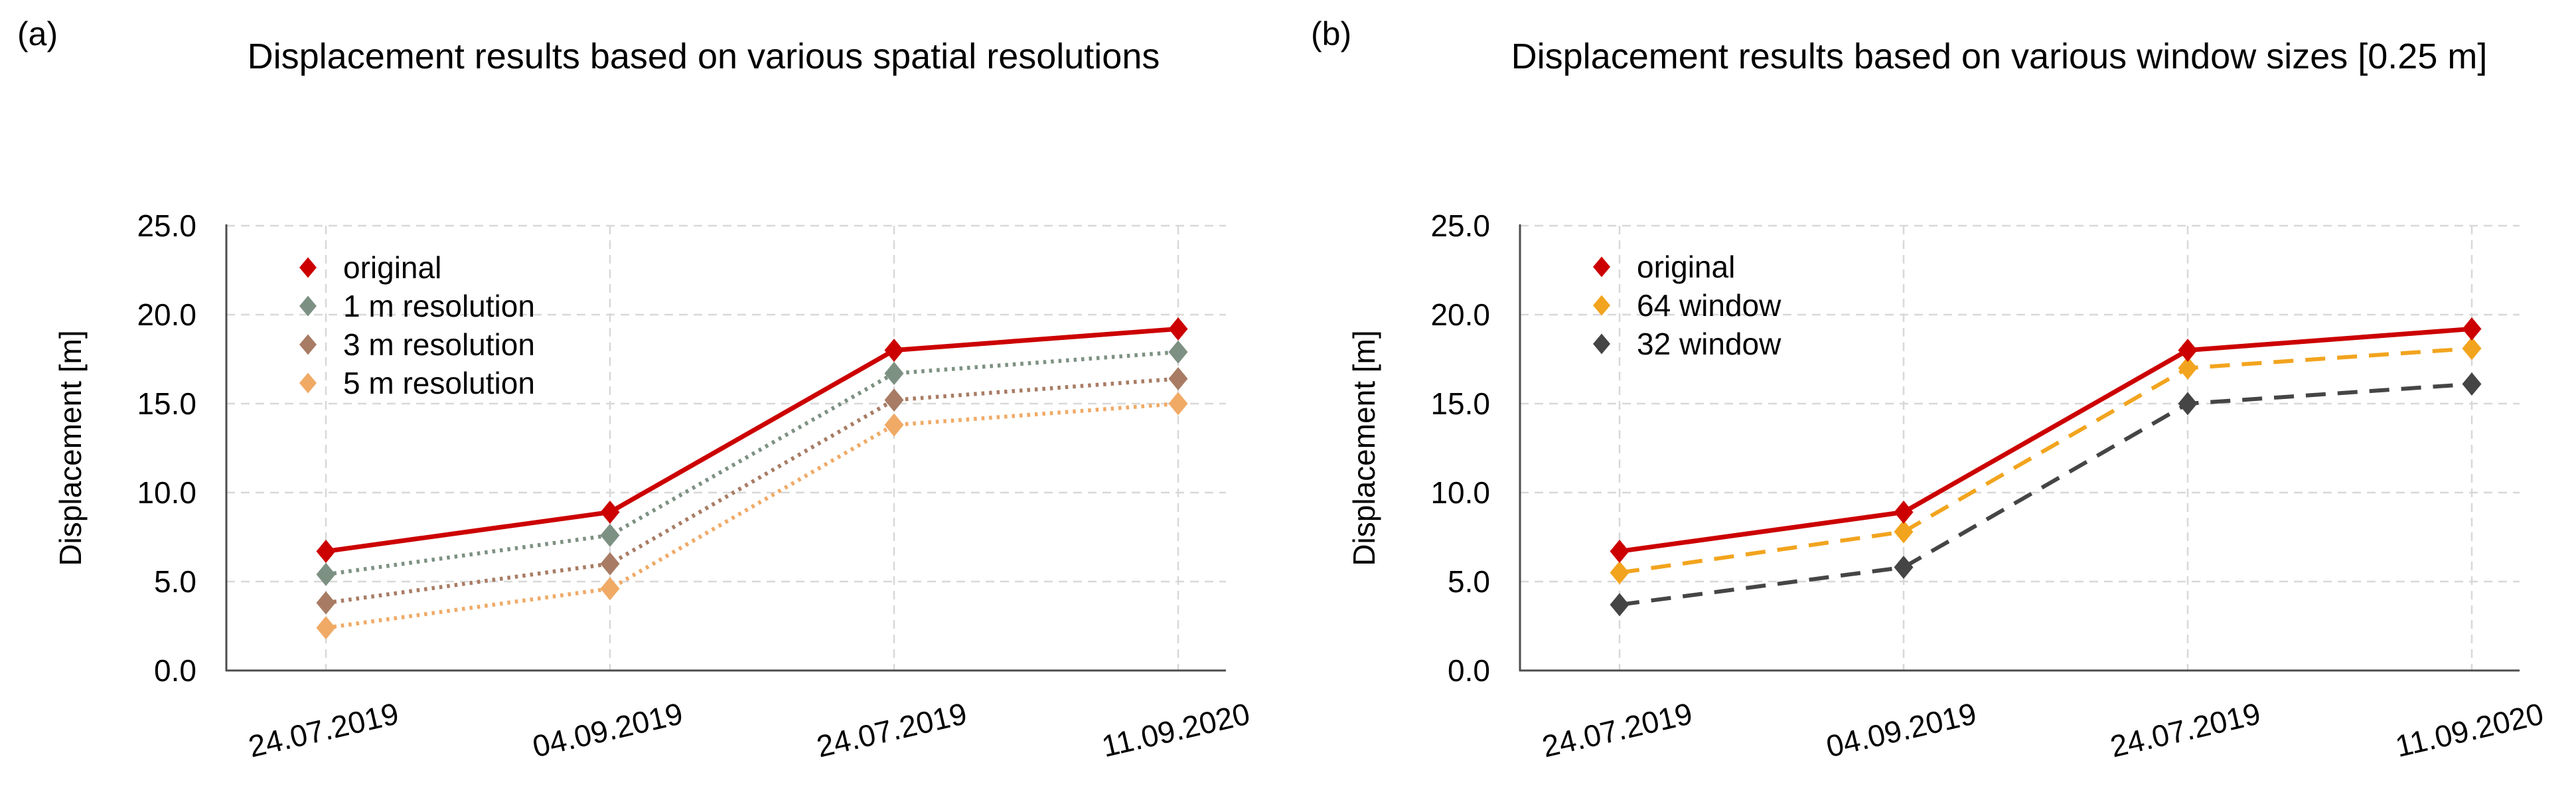 This screenshot has height=790, width=2576. Describe the element at coordinates (2046, 494) in the screenshot. I see `series-line-32-window` at that location.